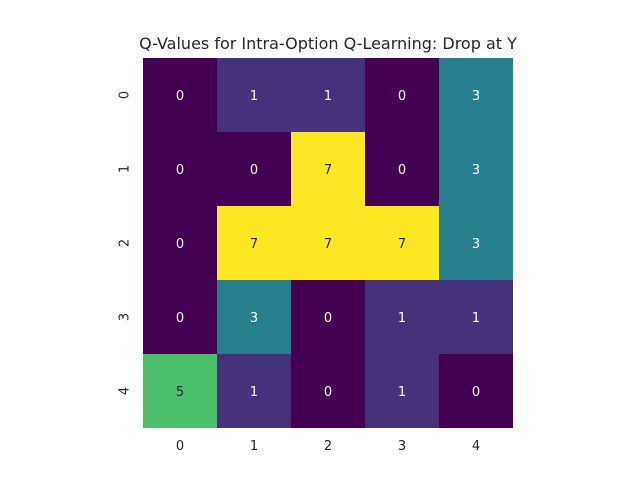 The height and width of the screenshot is (484, 640). I want to click on cell-annotation: 5, so click(180, 392).